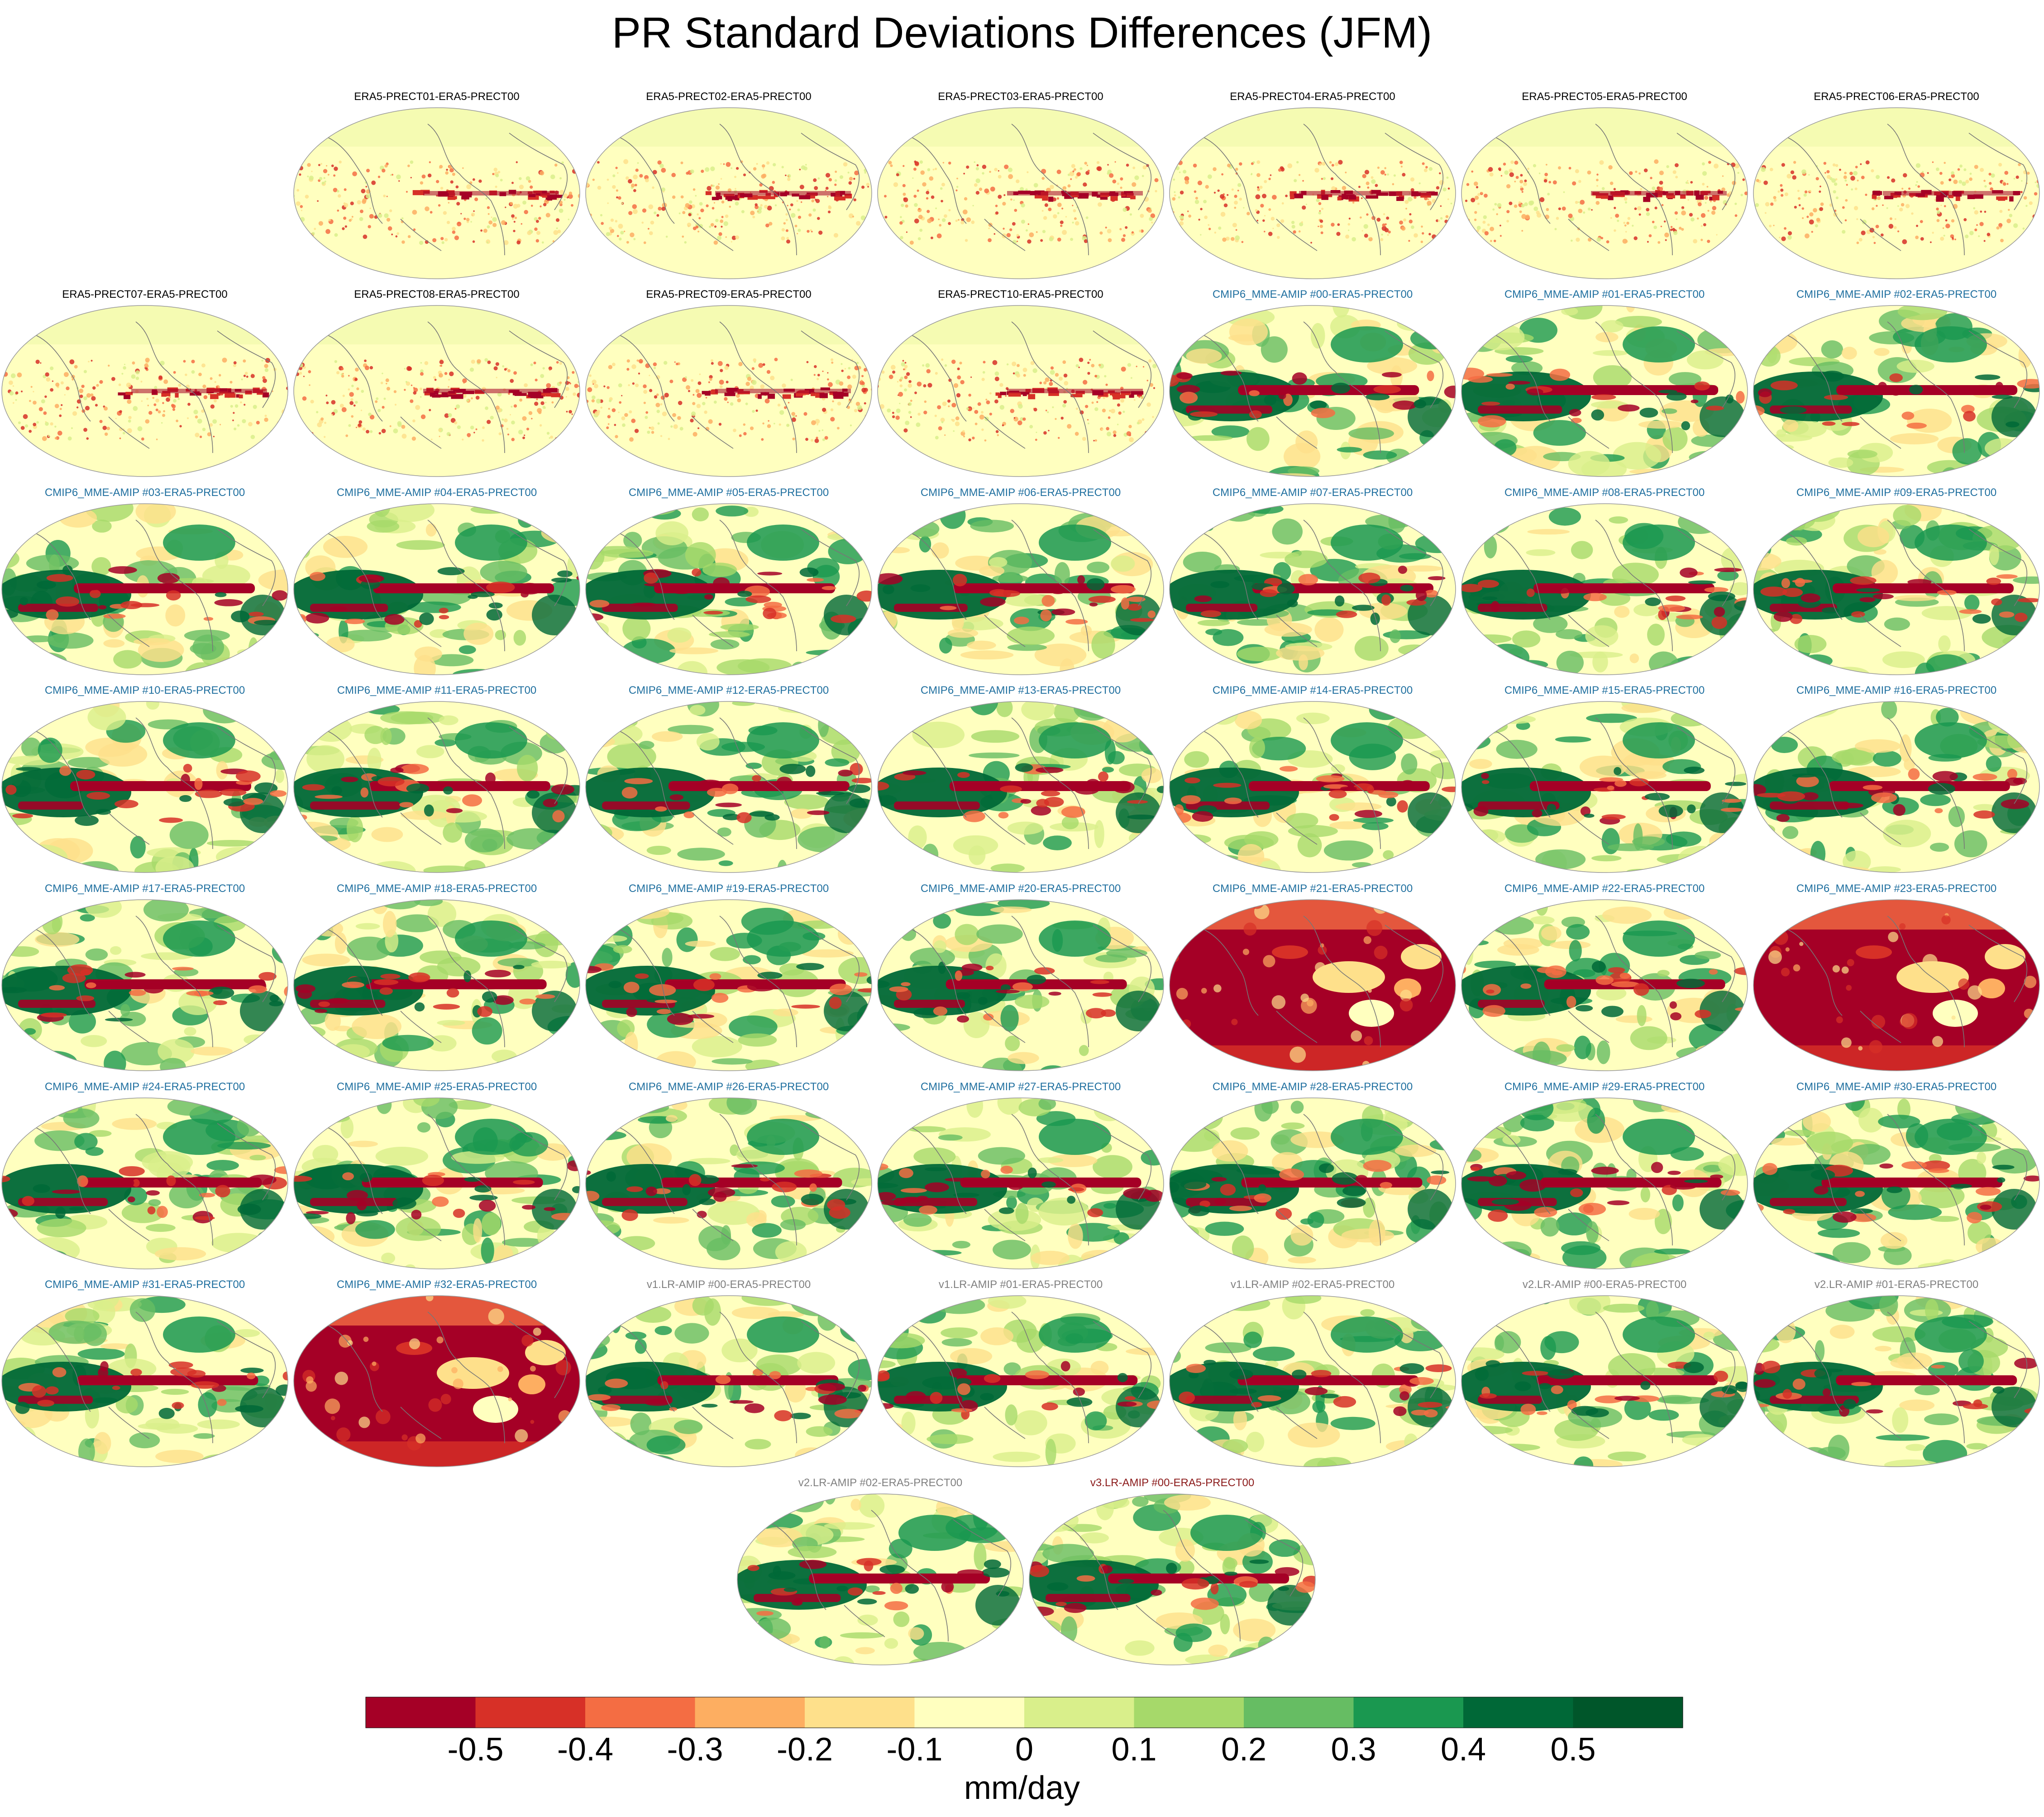 The height and width of the screenshot is (1817, 2044). I want to click on panel-title: CMIP6_MME-AMIP #14-ERA5-PRECT00, so click(1312, 690).